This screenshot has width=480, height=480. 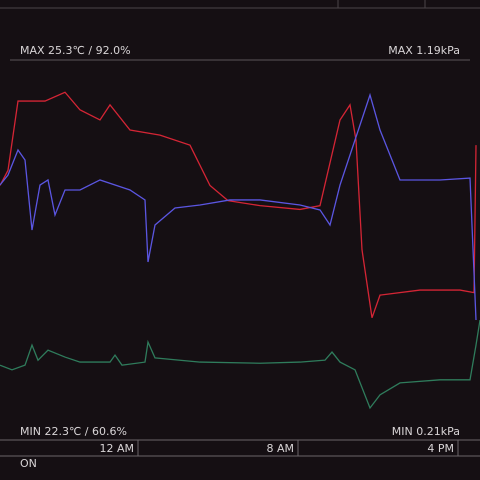 What do you see at coordinates (424, 50) in the screenshot?
I see `max-right: MAX 1.19kPa` at bounding box center [424, 50].